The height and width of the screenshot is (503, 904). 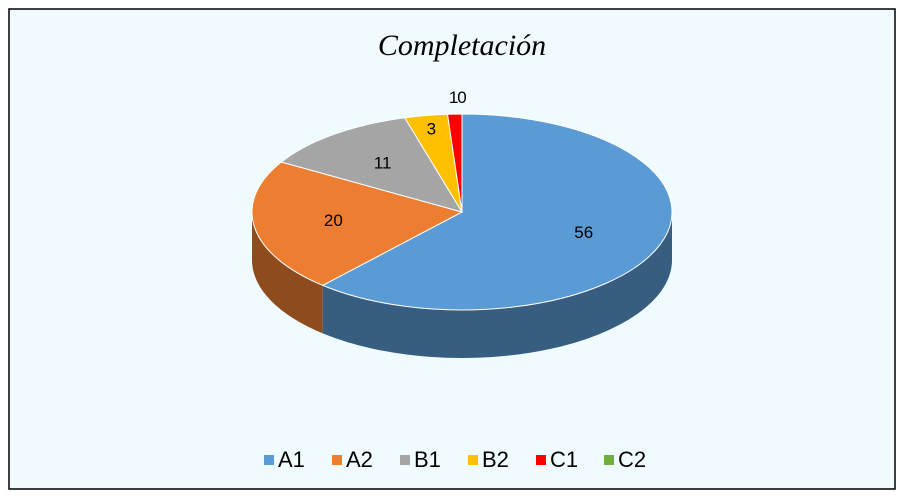 What do you see at coordinates (564, 459) in the screenshot?
I see `legend-label: C1` at bounding box center [564, 459].